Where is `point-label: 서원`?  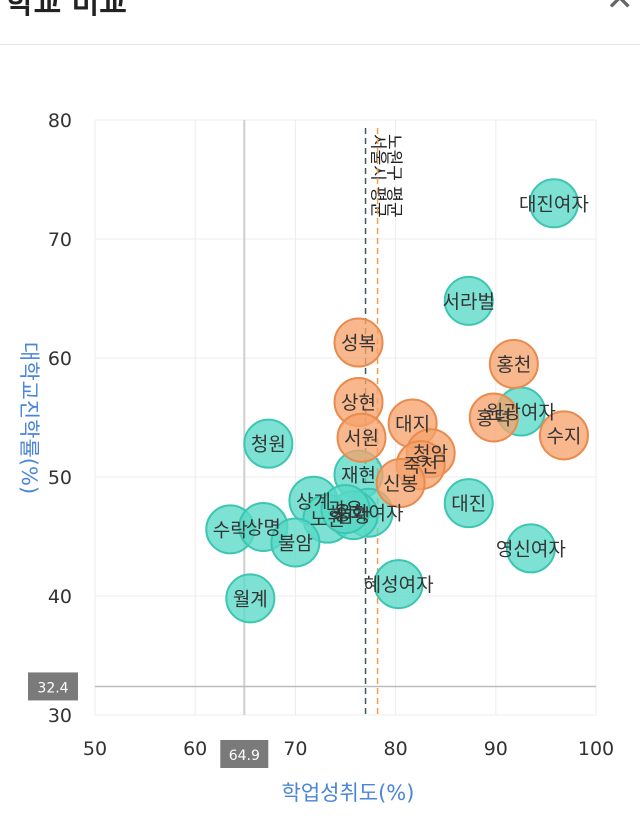
point-label: 서원 is located at coordinates (361, 439).